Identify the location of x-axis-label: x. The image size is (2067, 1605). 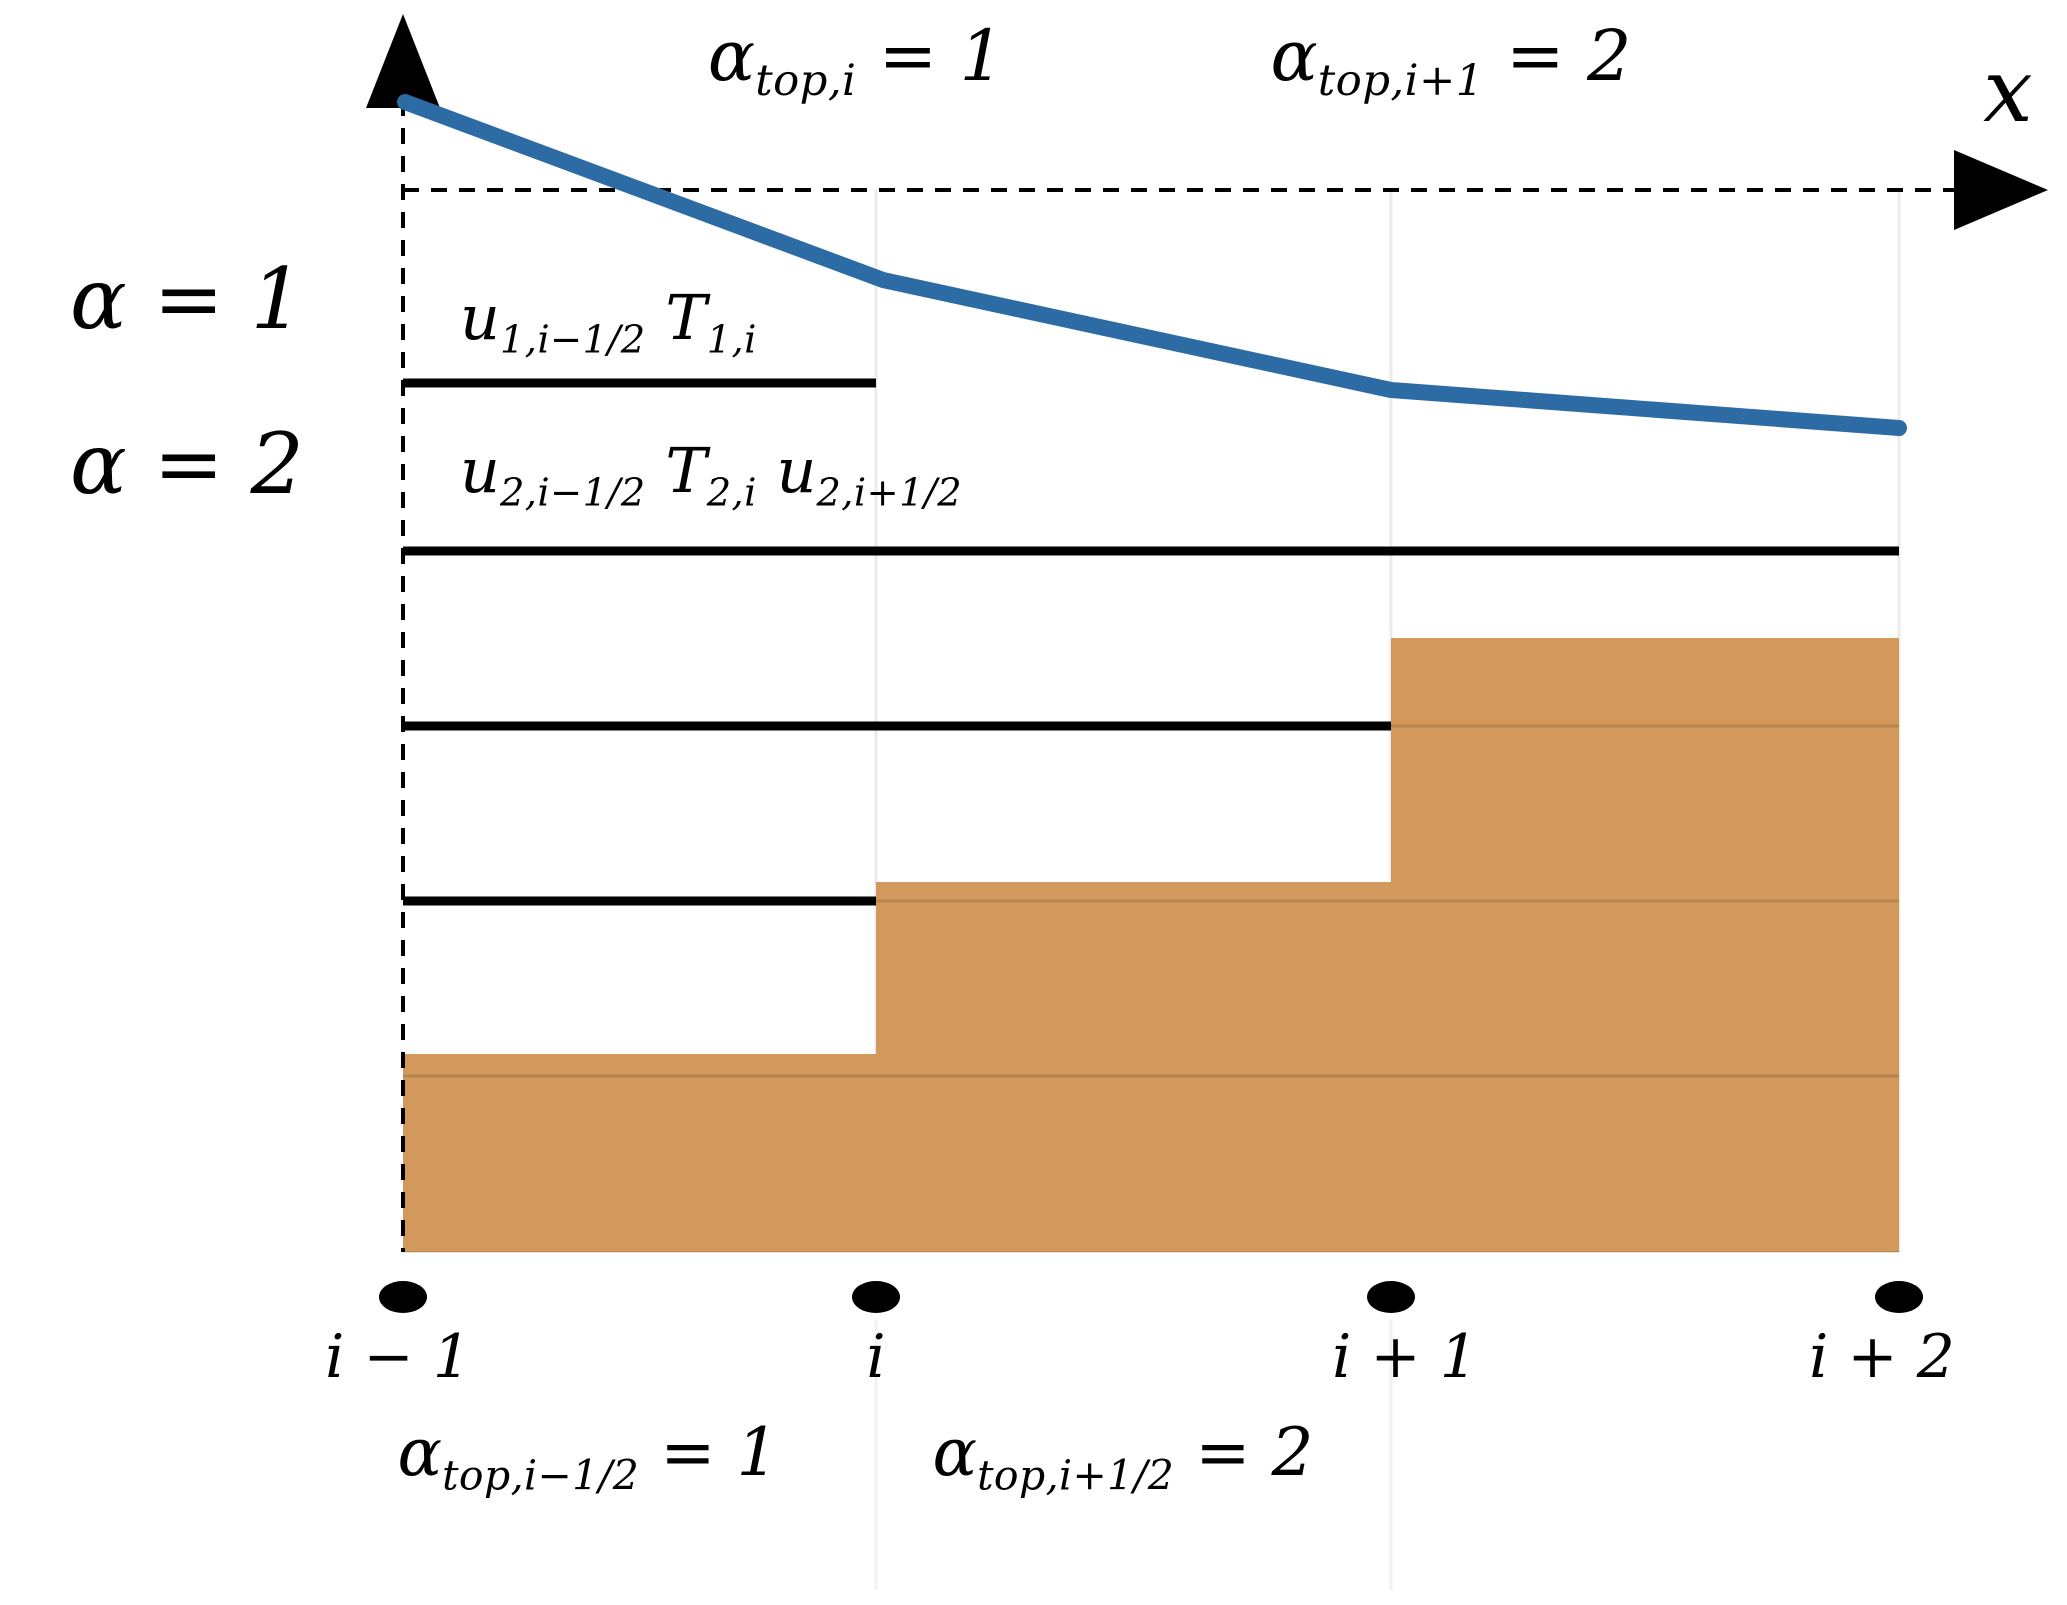
(2008, 90).